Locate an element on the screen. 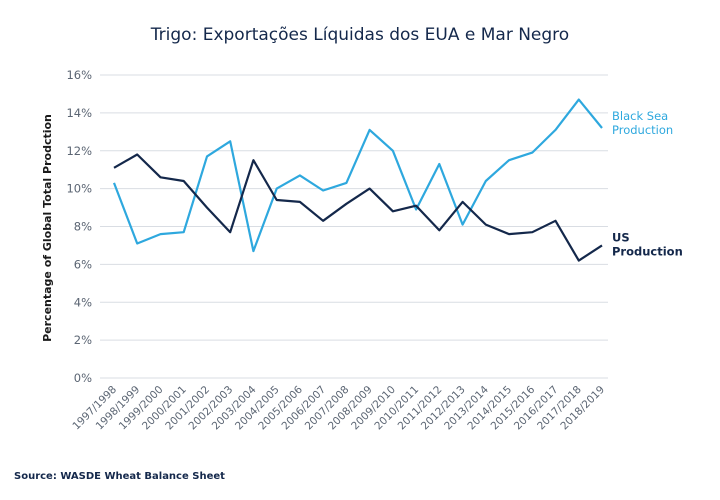 The height and width of the screenshot is (500, 720). y-tick-label: 14% is located at coordinates (79, 113).